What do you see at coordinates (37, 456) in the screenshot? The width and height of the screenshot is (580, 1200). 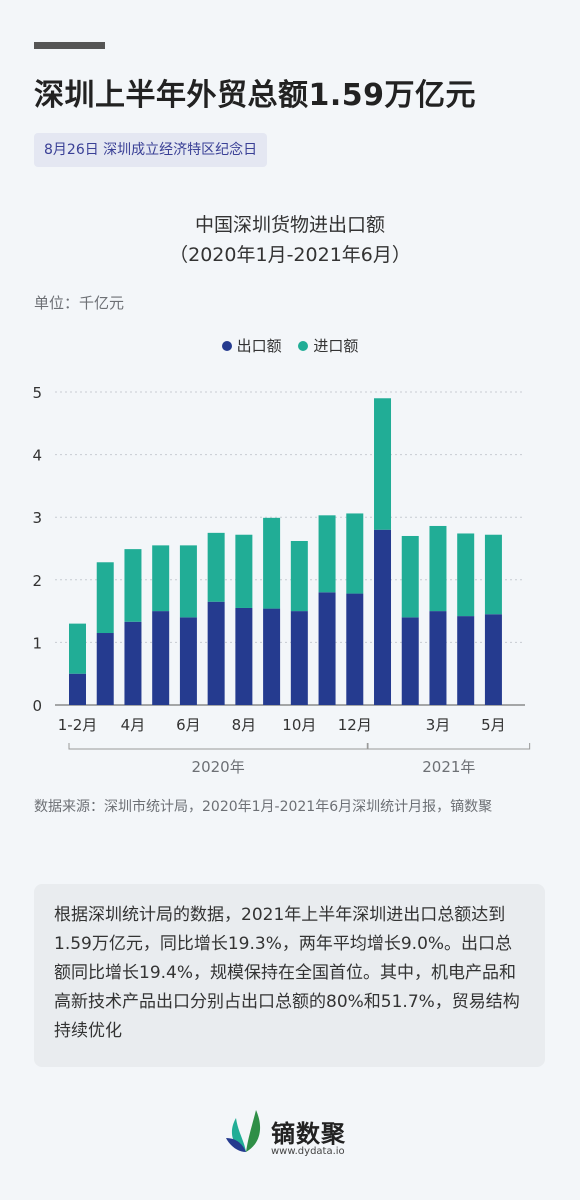 I see `y-tick-label: 4` at bounding box center [37, 456].